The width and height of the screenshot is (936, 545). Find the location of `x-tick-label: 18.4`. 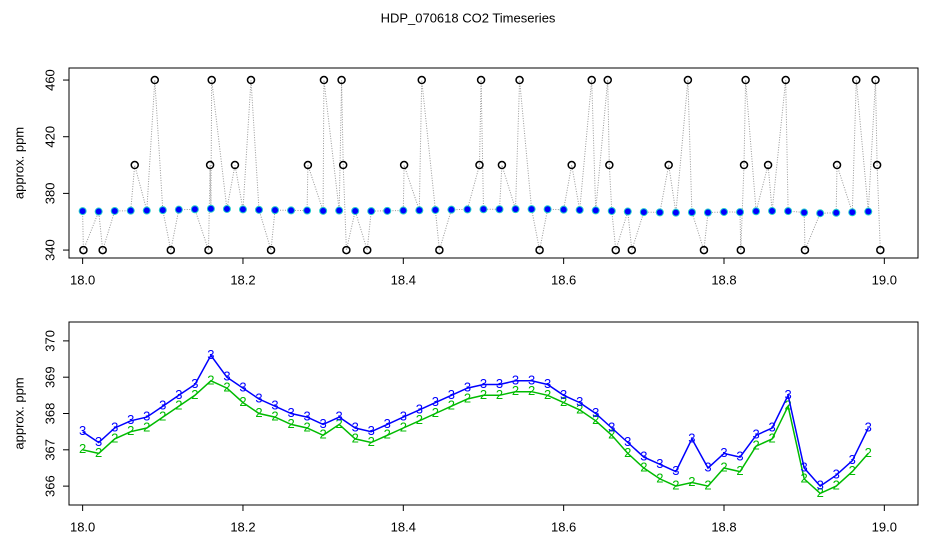

x-tick-label: 18.4 is located at coordinates (403, 526).